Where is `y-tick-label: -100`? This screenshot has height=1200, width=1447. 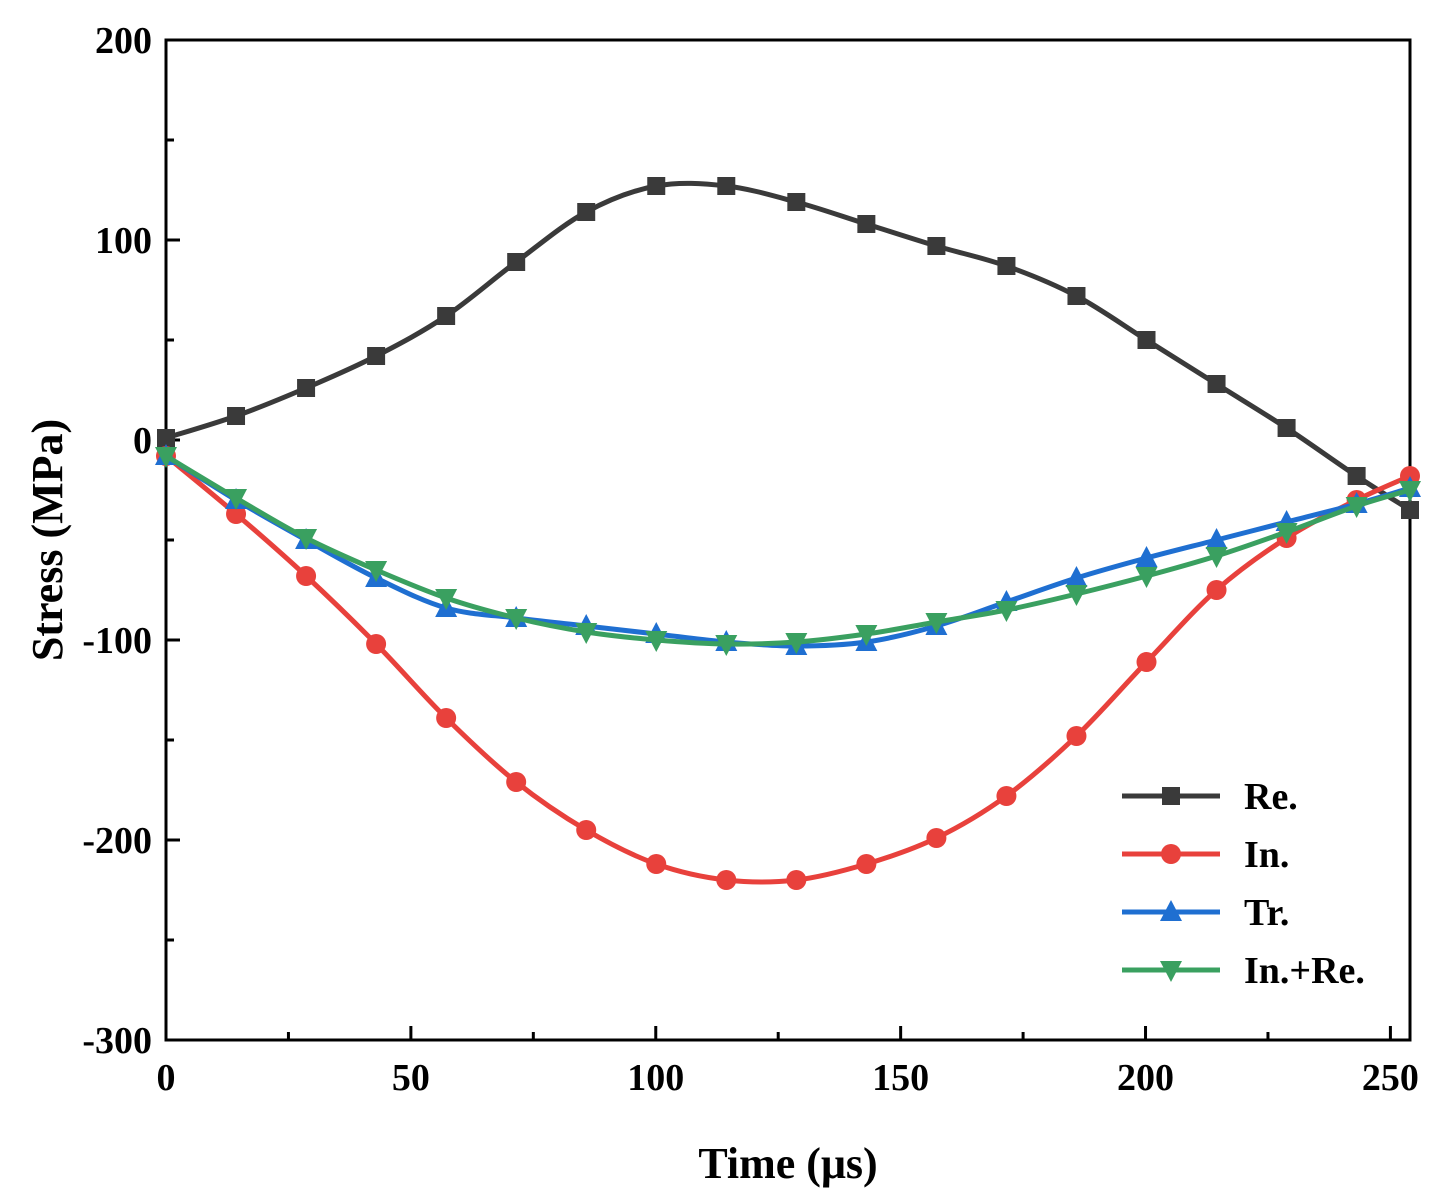
y-tick-label: -100 is located at coordinates (117, 641).